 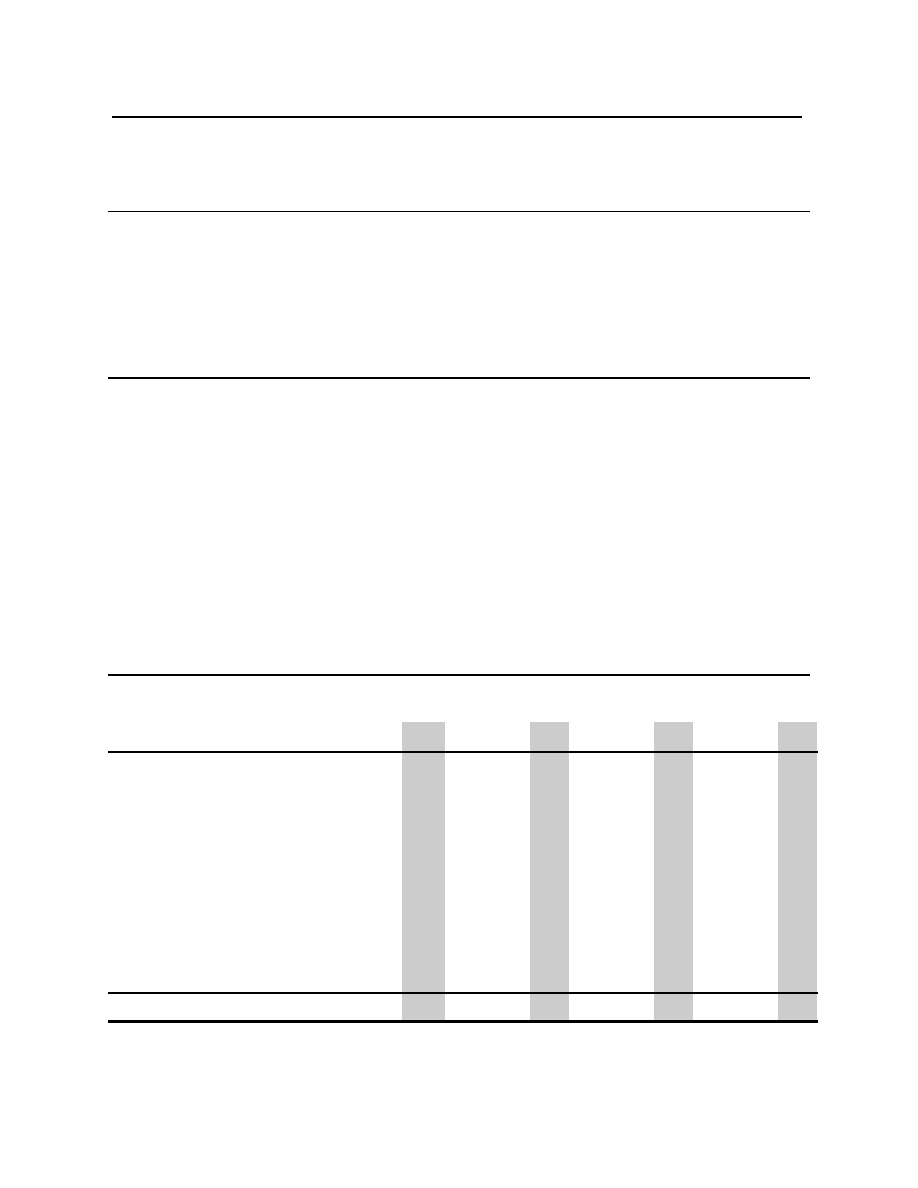 What do you see at coordinates (459, 165) in the screenshot?
I see `header-block` at bounding box center [459, 165].